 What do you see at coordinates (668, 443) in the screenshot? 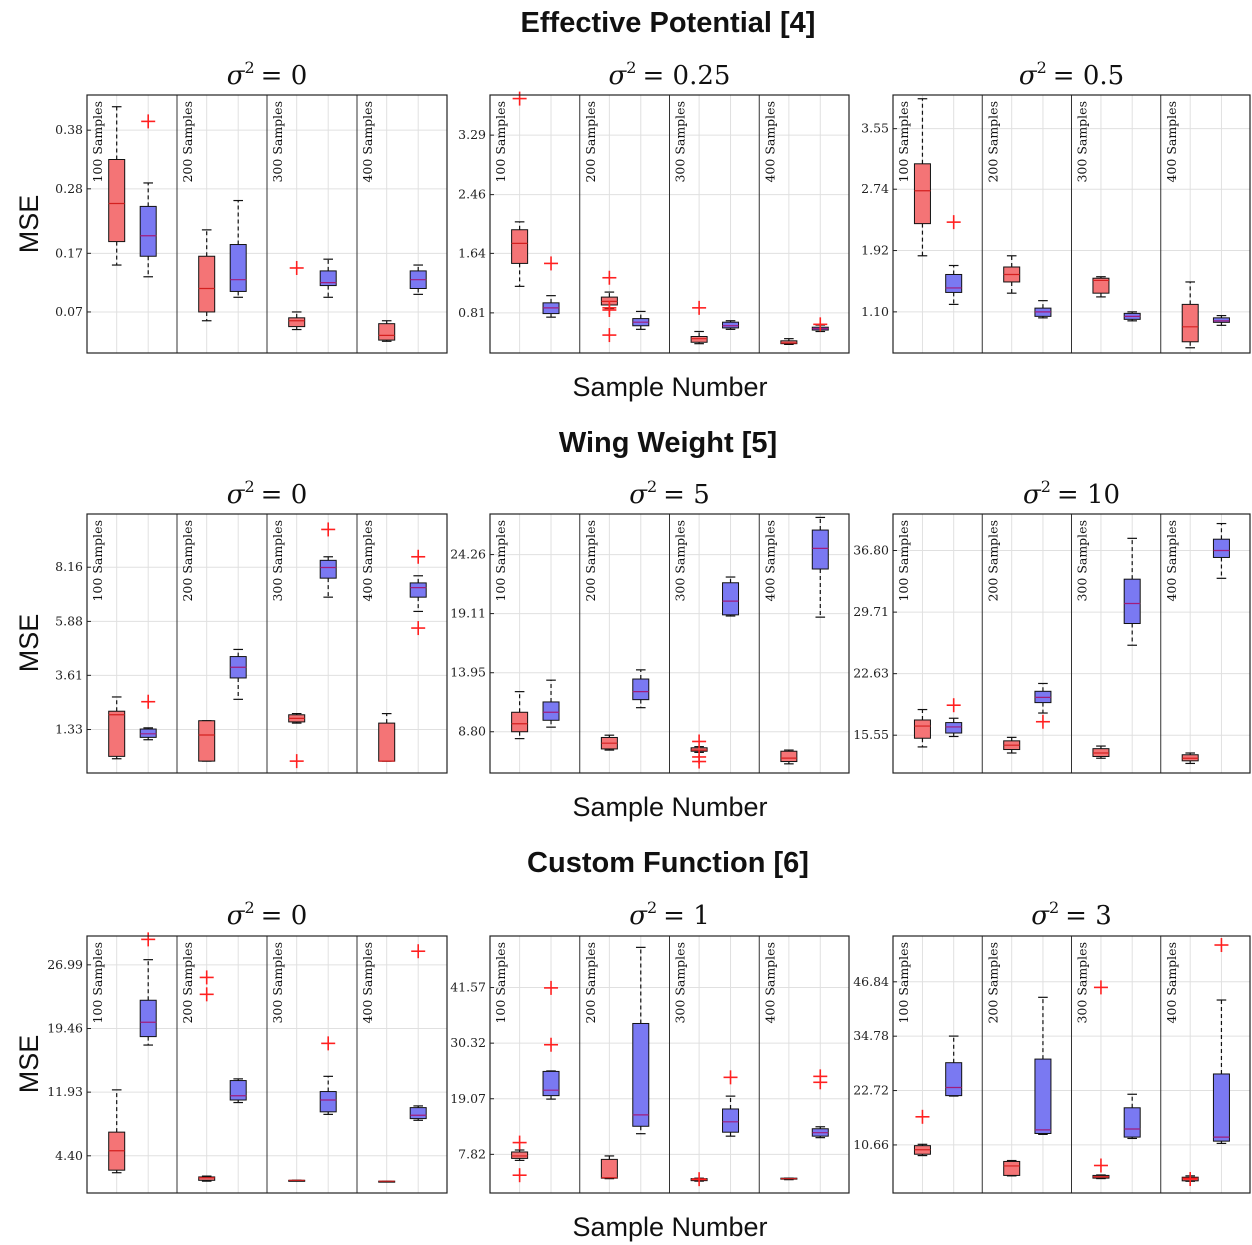
I see `row-title: Wing Weight [5]` at bounding box center [668, 443].